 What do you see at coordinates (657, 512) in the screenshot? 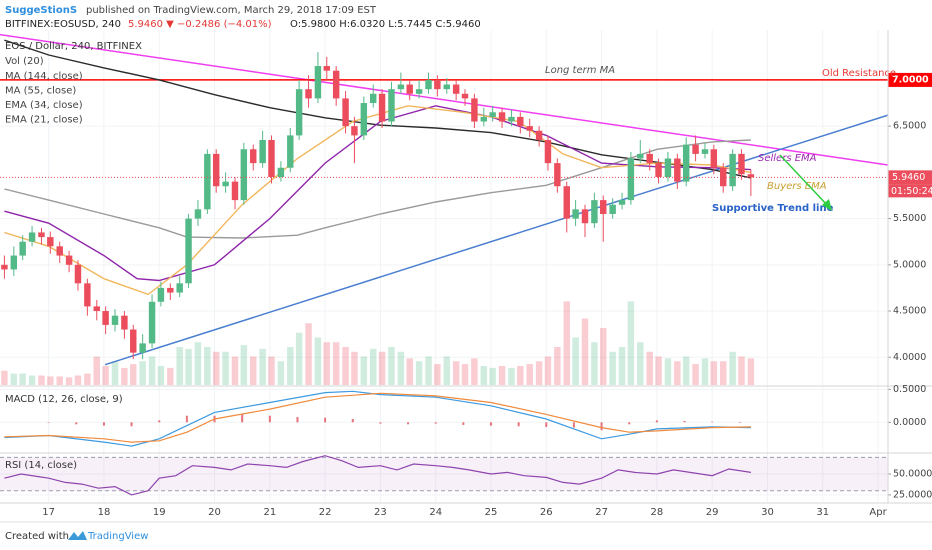
I see `x-tick-label: 28` at bounding box center [657, 512].